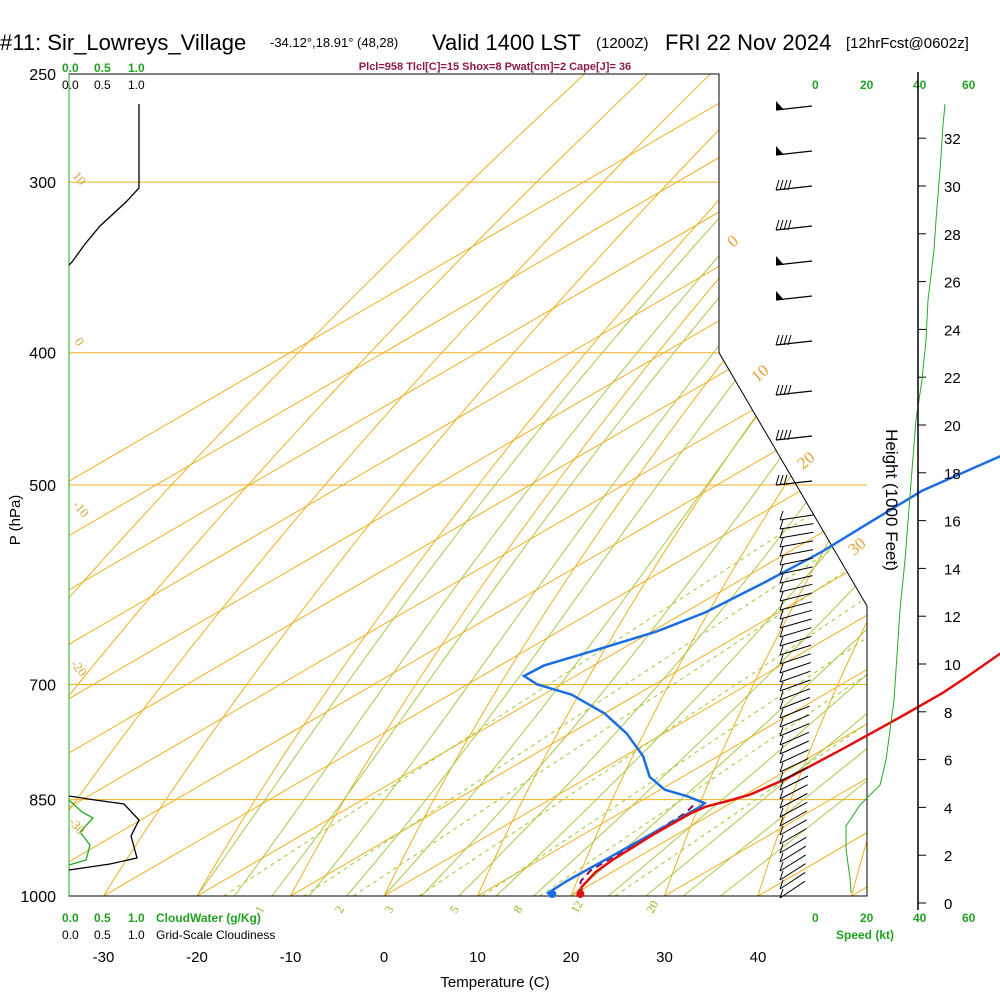 The image size is (1000, 1000). What do you see at coordinates (517, 909) in the screenshot?
I see `mixing-ratio-label: 8` at bounding box center [517, 909].